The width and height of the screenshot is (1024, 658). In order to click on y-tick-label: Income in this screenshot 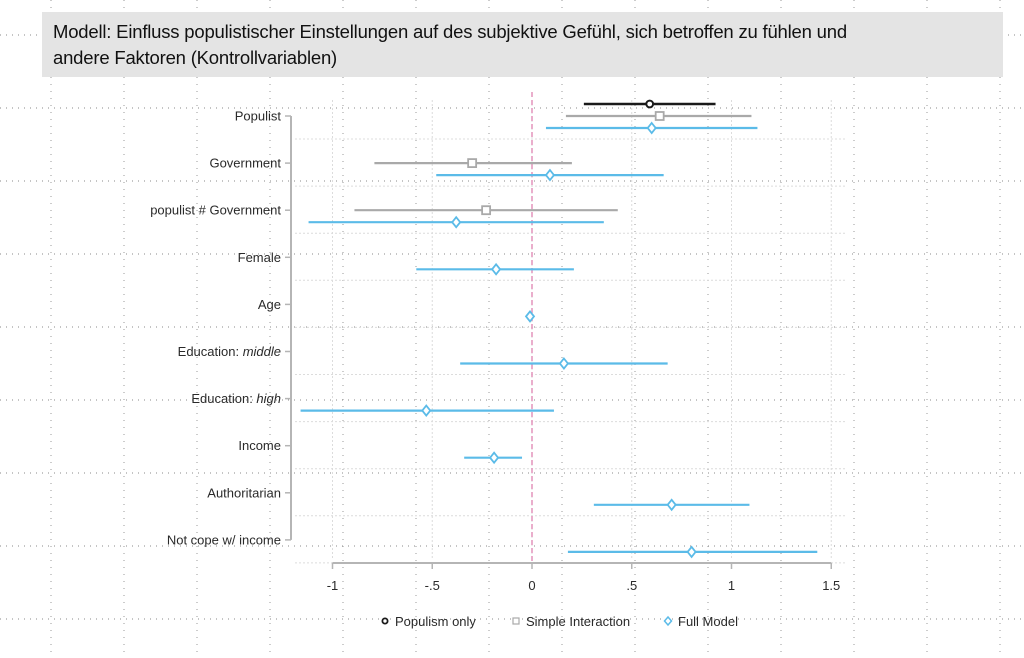, I will do `click(259, 445)`.